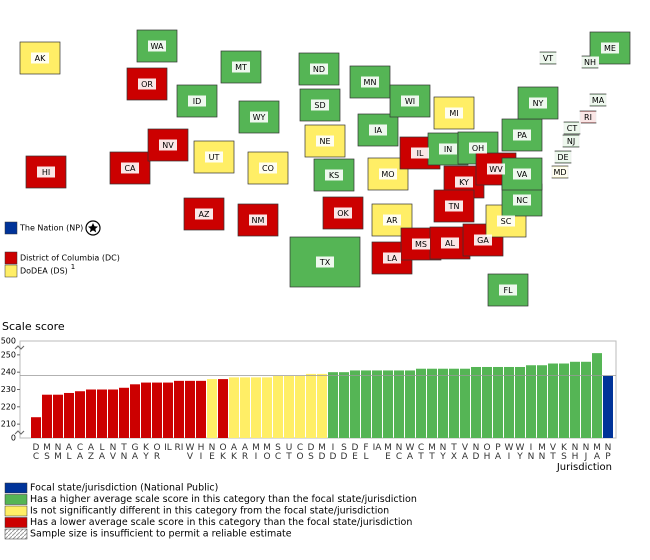 The height and width of the screenshot is (560, 650). Describe the element at coordinates (333, 452) in the screenshot. I see `x-tick-label: ID` at that location.